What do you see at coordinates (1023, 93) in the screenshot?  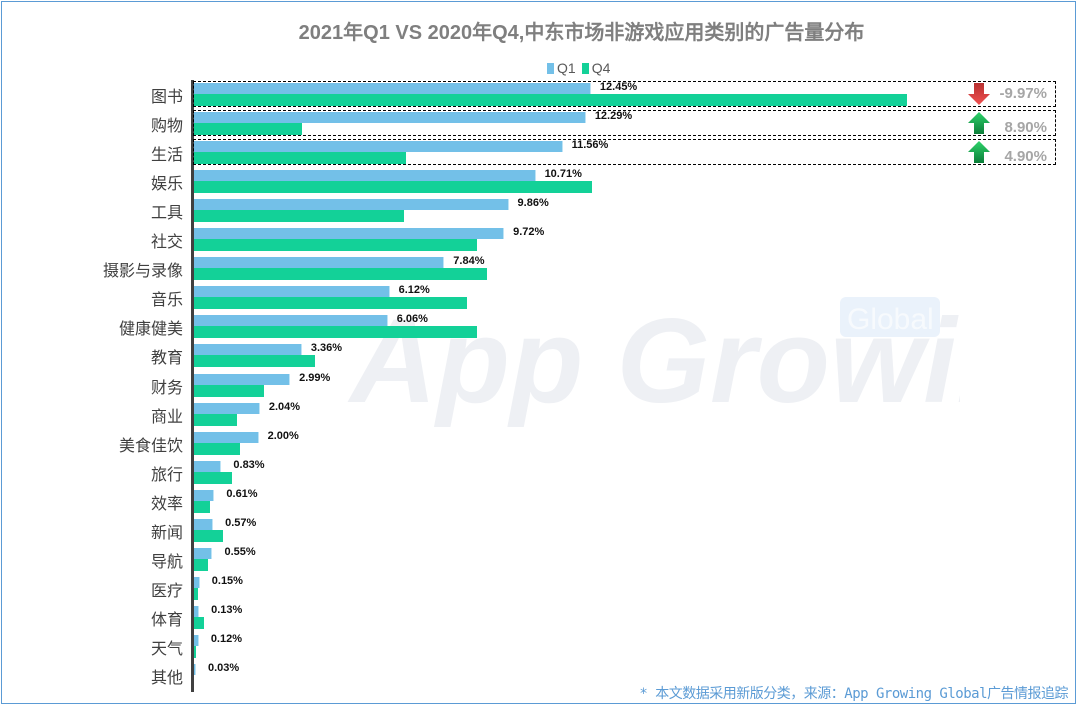 I see `change-label: -9.97%` at bounding box center [1023, 93].